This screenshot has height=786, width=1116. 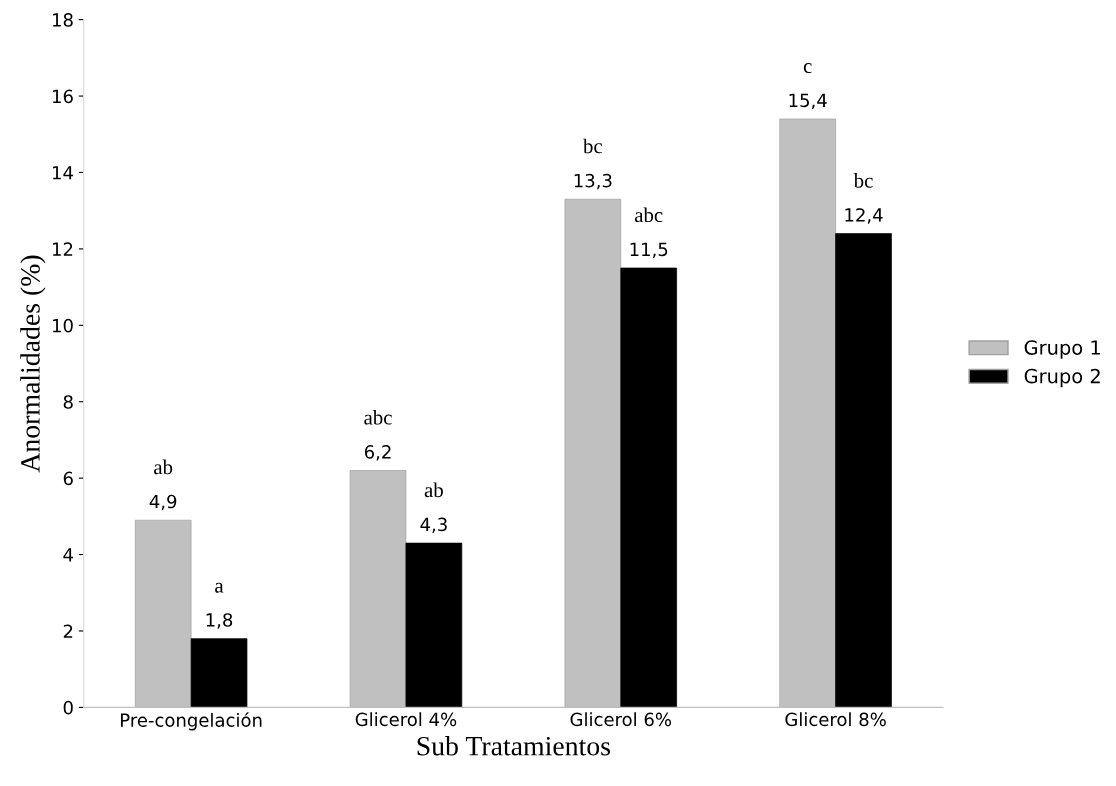 What do you see at coordinates (68, 707) in the screenshot?
I see `y-tick-label: 0` at bounding box center [68, 707].